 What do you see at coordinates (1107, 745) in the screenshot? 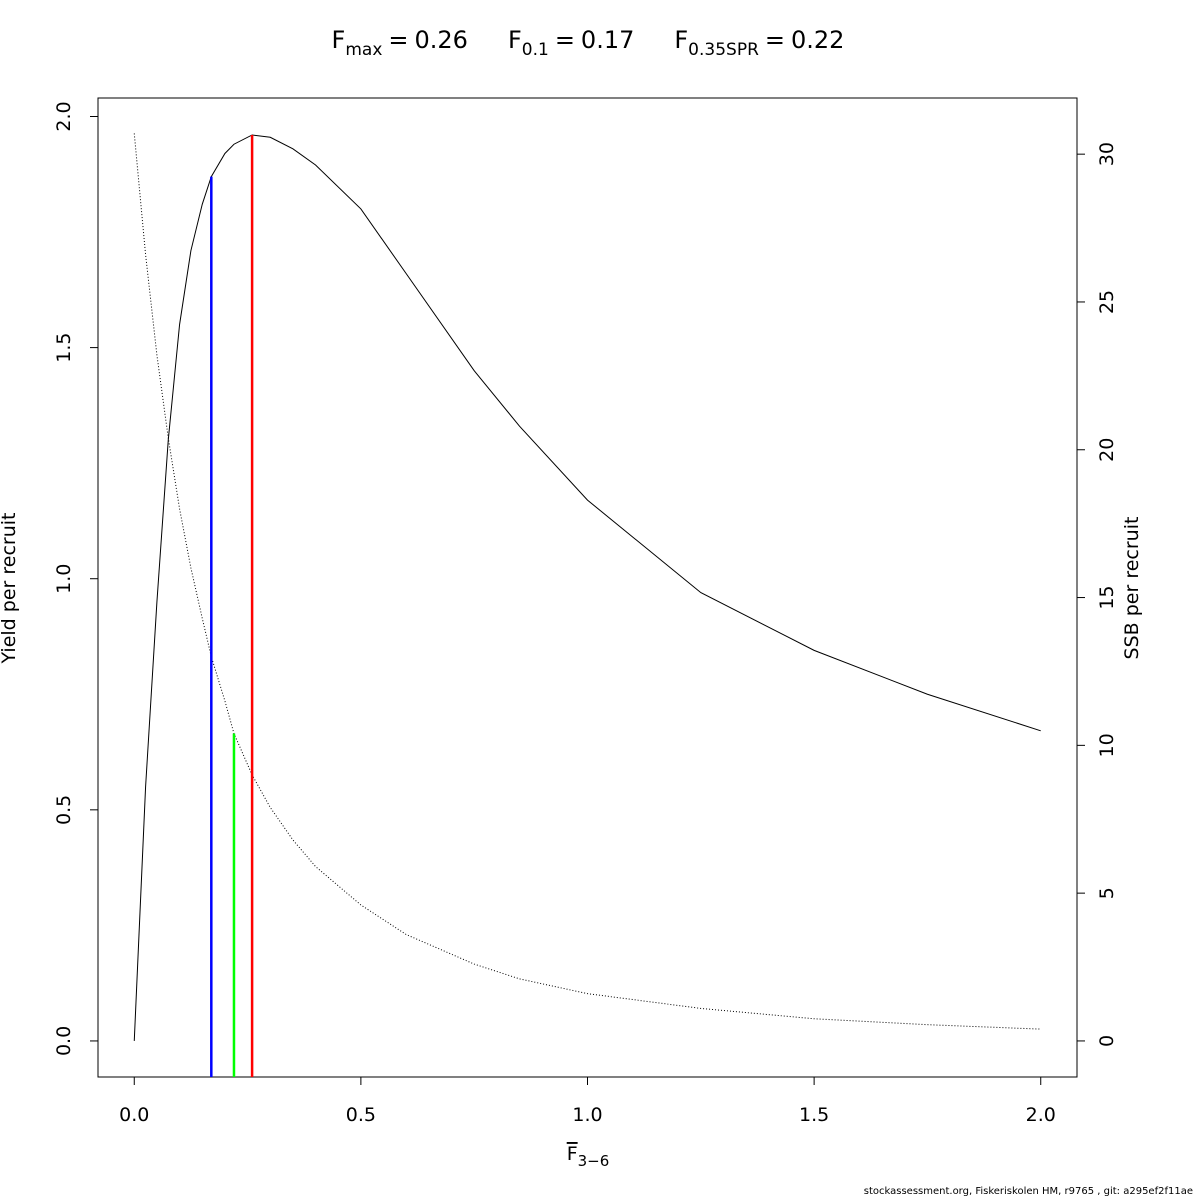
I see `y2-tick-label: 10` at bounding box center [1107, 745].